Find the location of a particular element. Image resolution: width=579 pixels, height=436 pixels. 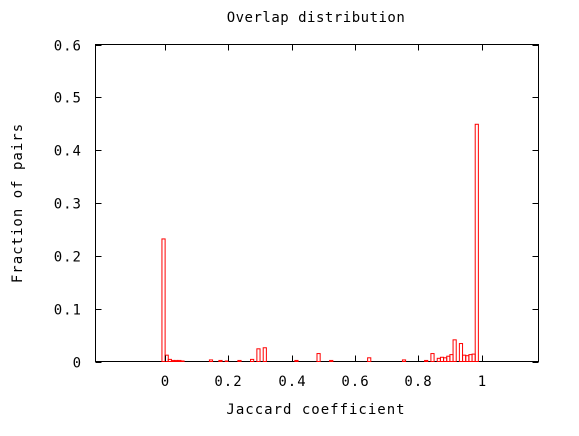

x-tick-label: 0 is located at coordinates (165, 382).